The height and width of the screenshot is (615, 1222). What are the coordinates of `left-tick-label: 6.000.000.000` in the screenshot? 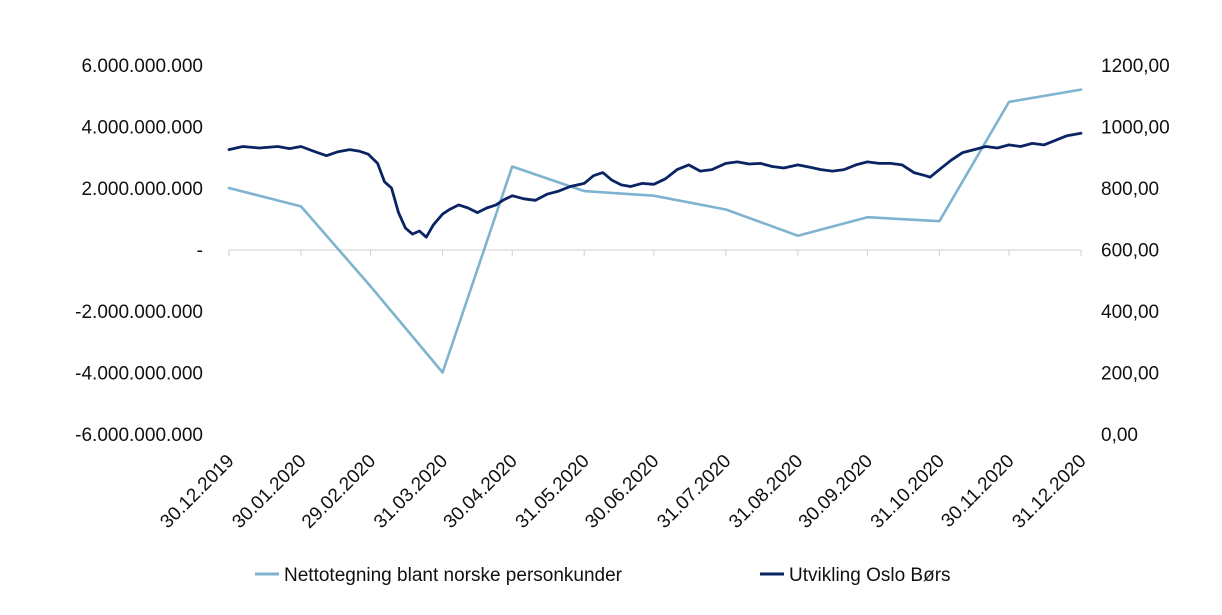 It's located at (142, 66).